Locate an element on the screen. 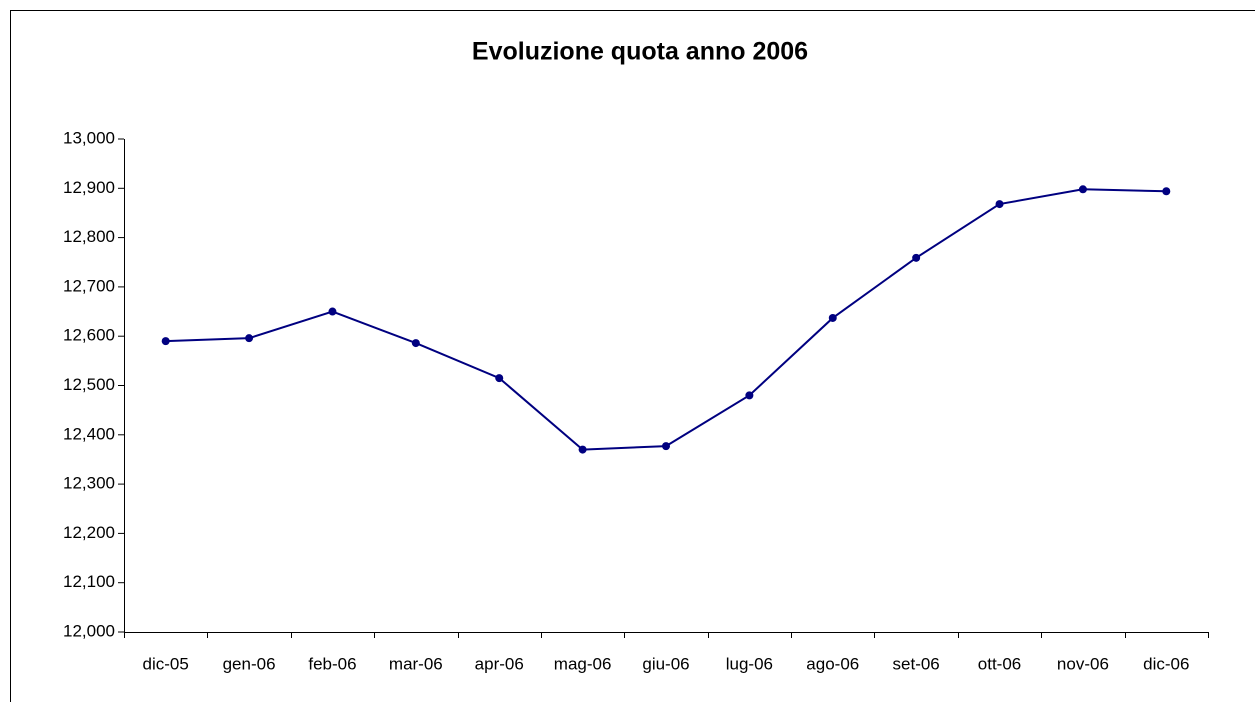 The width and height of the screenshot is (1255, 702). y-tick-label: 12,100 is located at coordinates (89, 581).